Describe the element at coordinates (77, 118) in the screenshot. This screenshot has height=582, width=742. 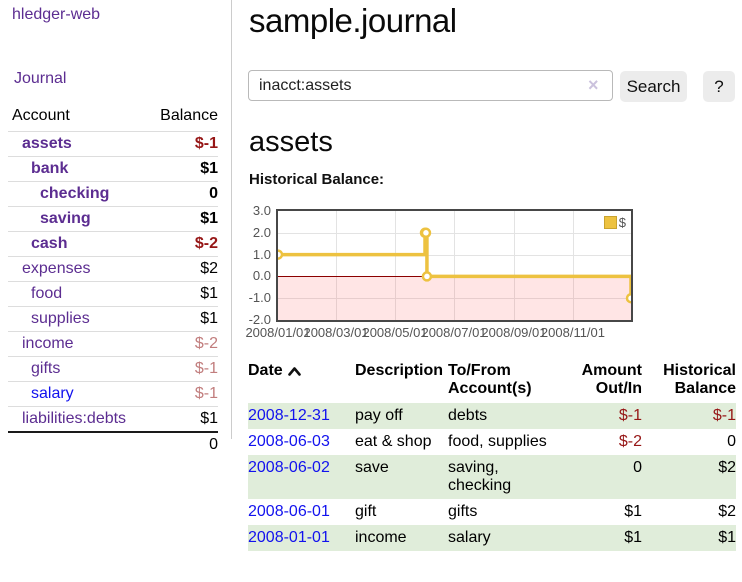
I see `account-column-header: Account` at that location.